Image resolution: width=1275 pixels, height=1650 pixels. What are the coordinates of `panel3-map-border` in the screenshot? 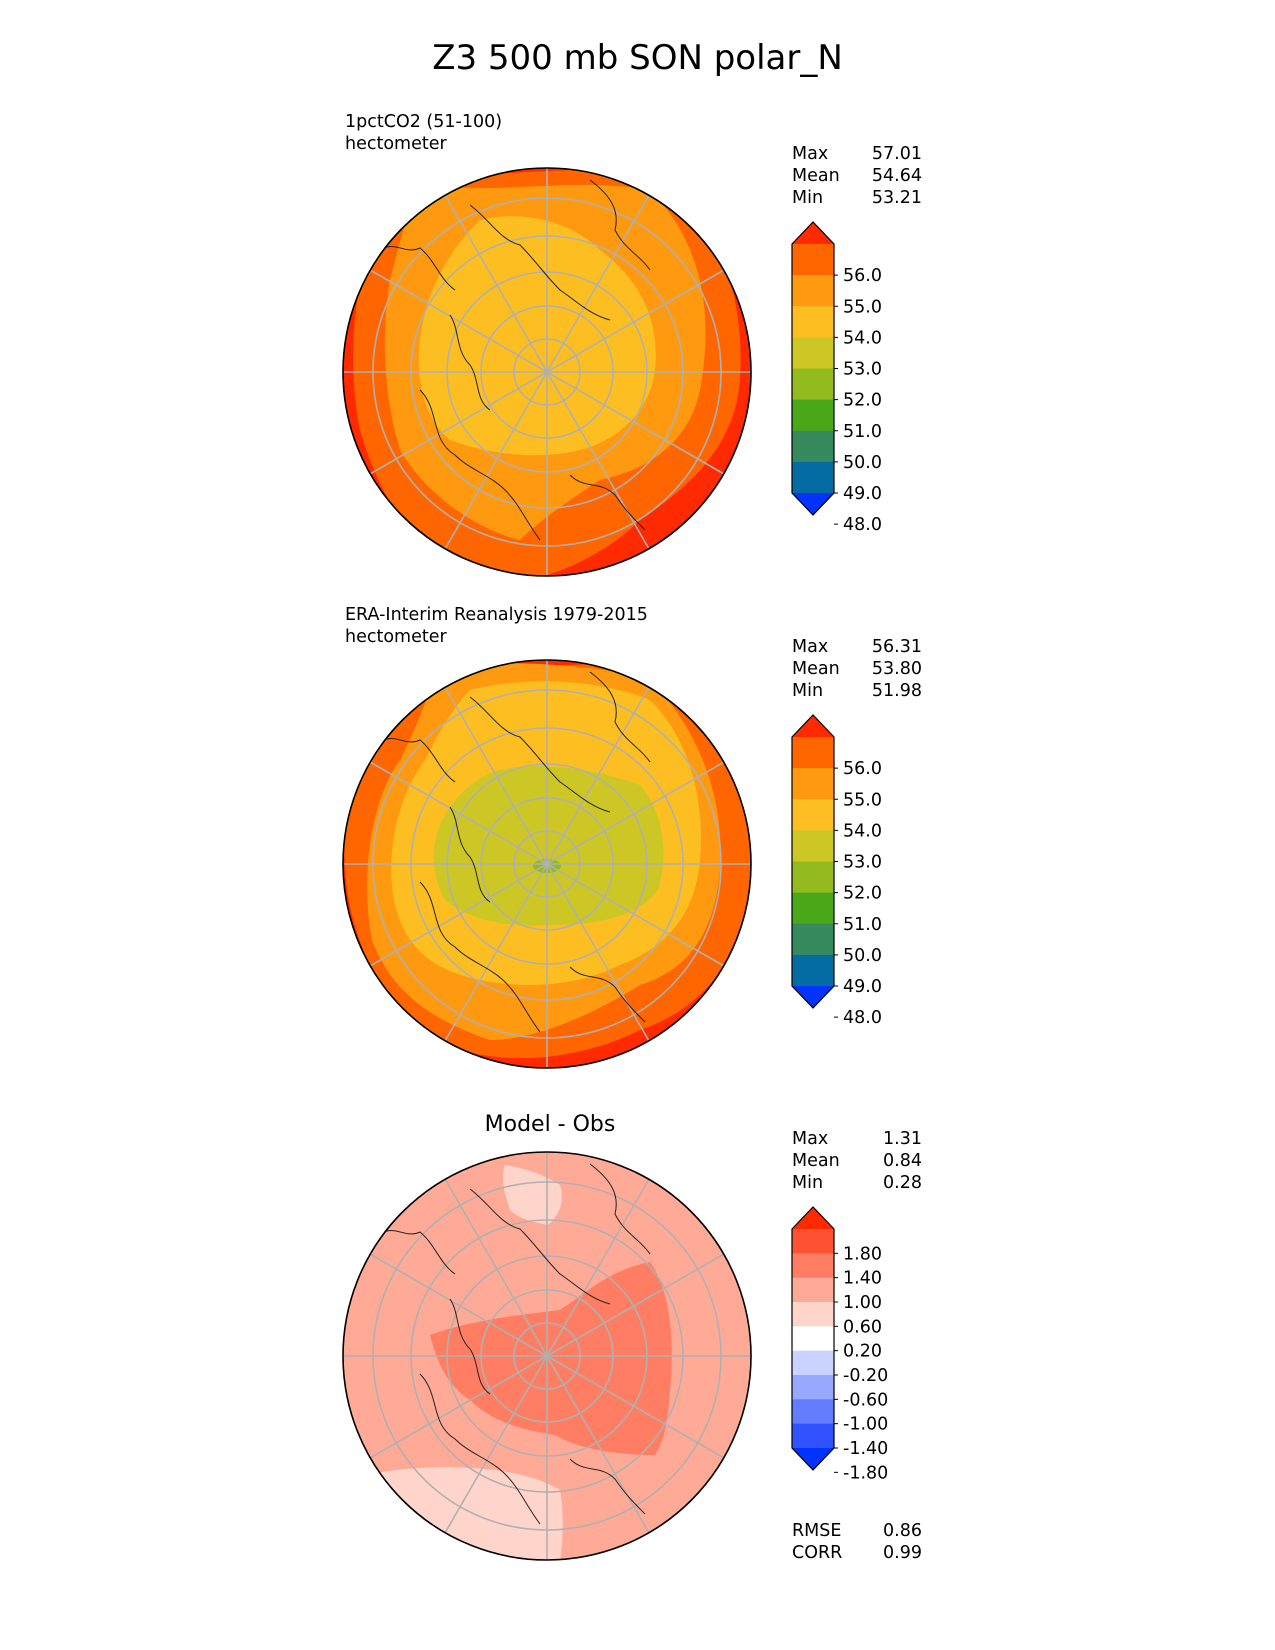 It's located at (547, 1356).